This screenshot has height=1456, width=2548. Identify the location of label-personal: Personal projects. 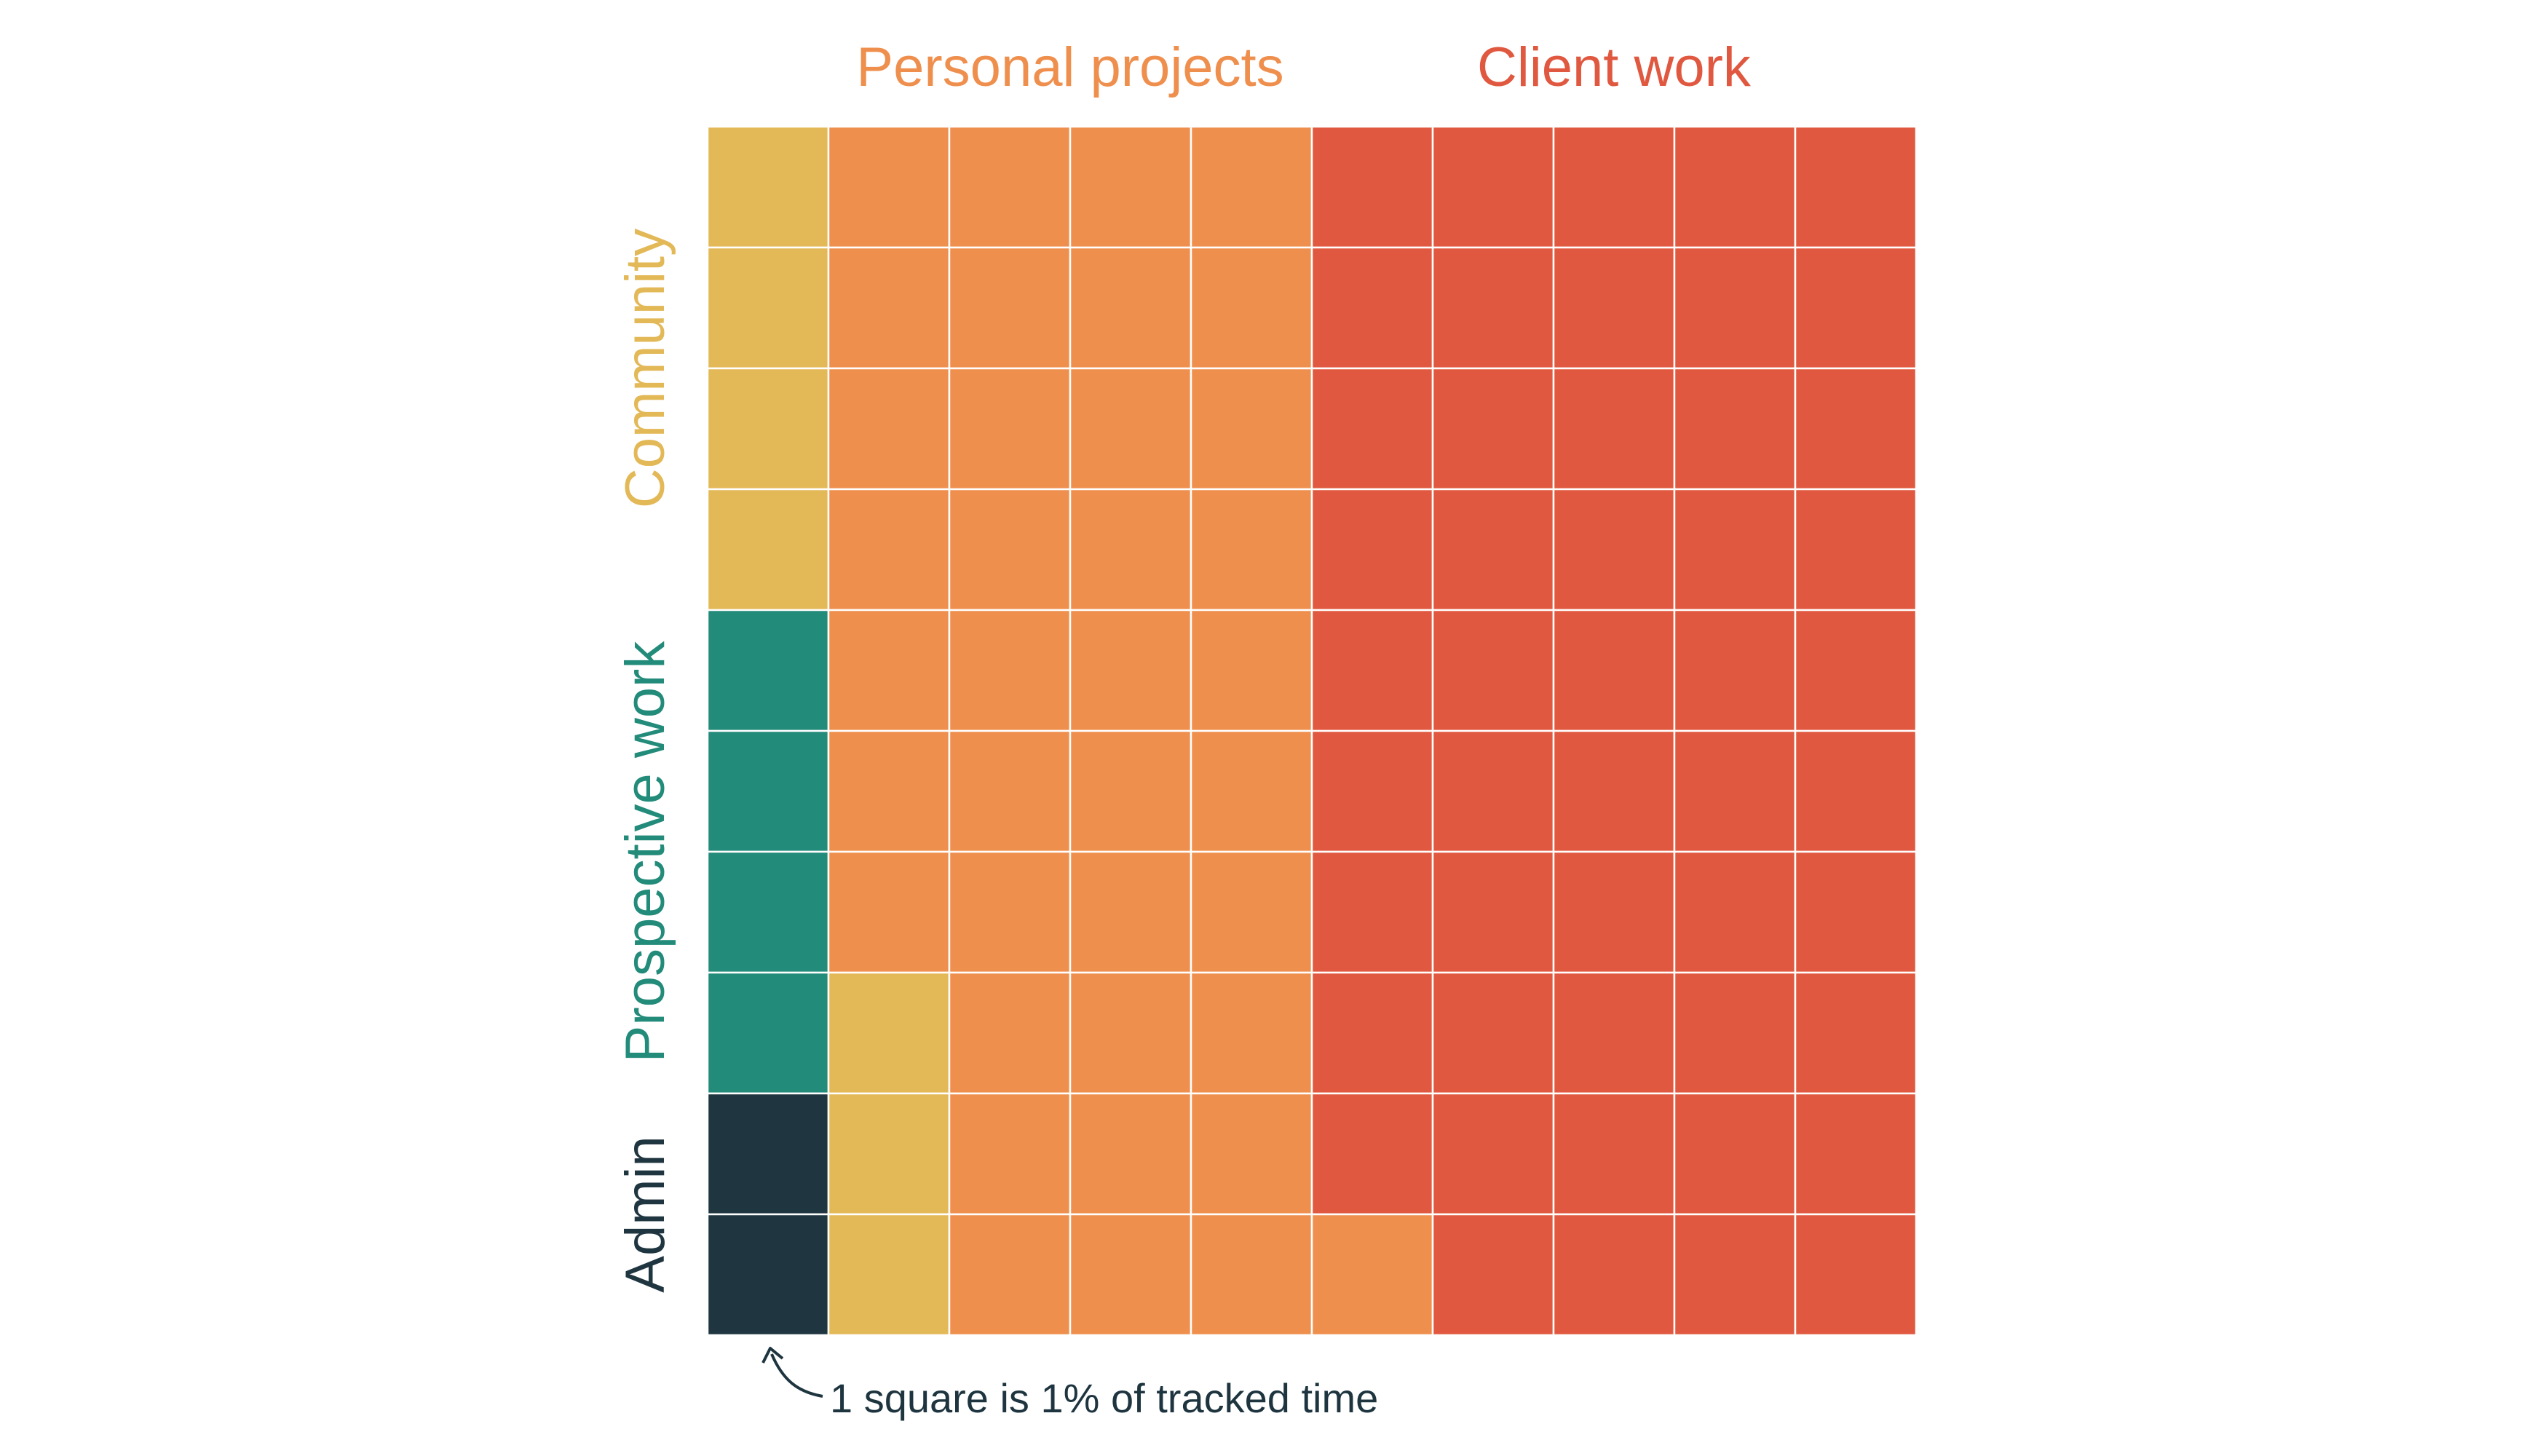
(1069, 67).